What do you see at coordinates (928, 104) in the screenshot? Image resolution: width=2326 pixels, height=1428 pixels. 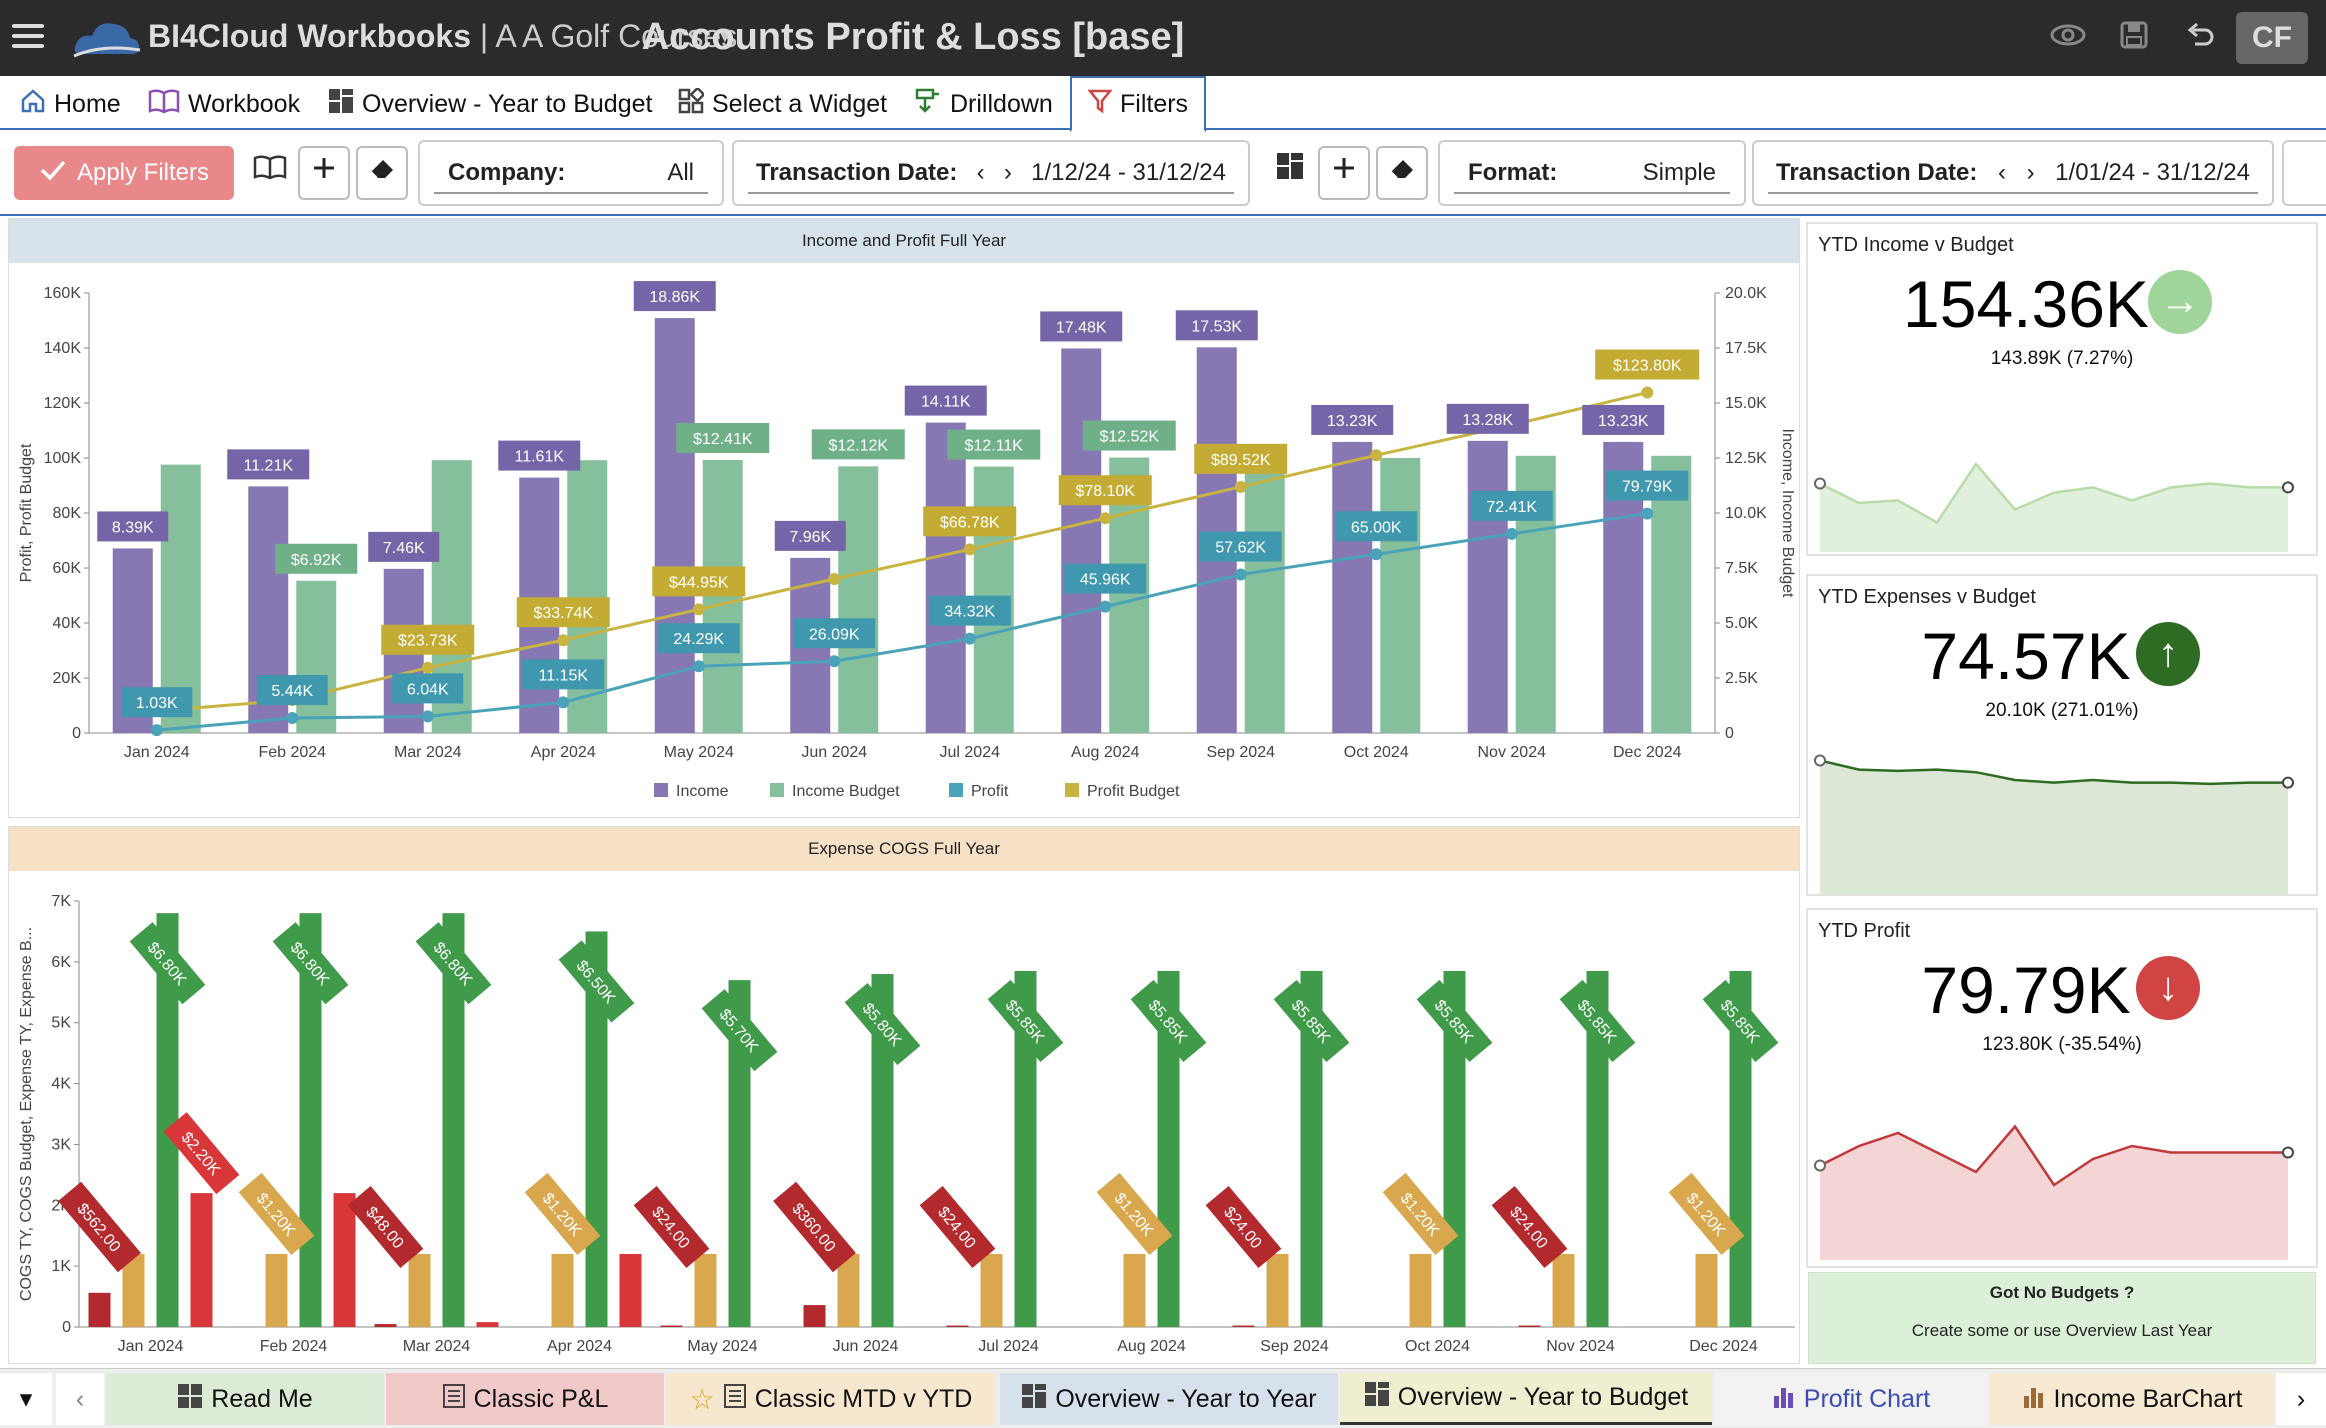 I see `drilldown-icon` at bounding box center [928, 104].